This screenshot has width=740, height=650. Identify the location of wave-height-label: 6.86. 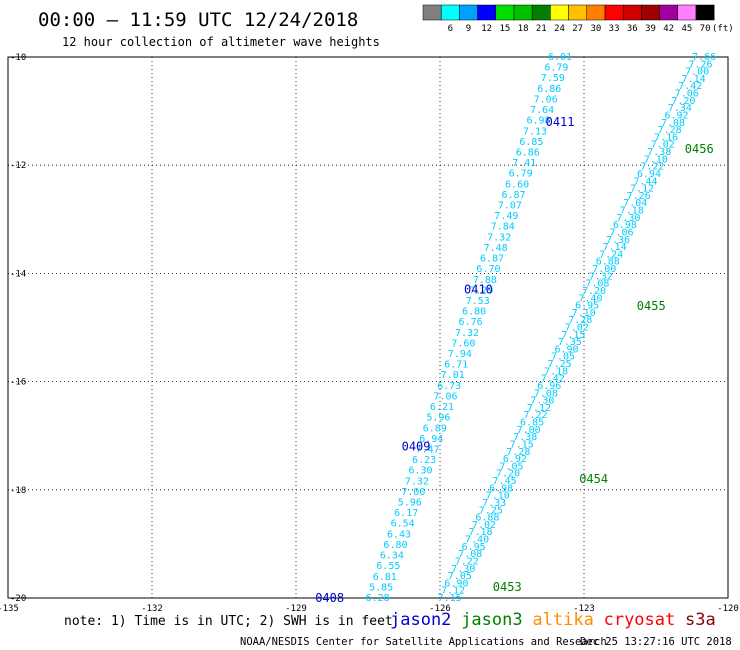
(549, 89).